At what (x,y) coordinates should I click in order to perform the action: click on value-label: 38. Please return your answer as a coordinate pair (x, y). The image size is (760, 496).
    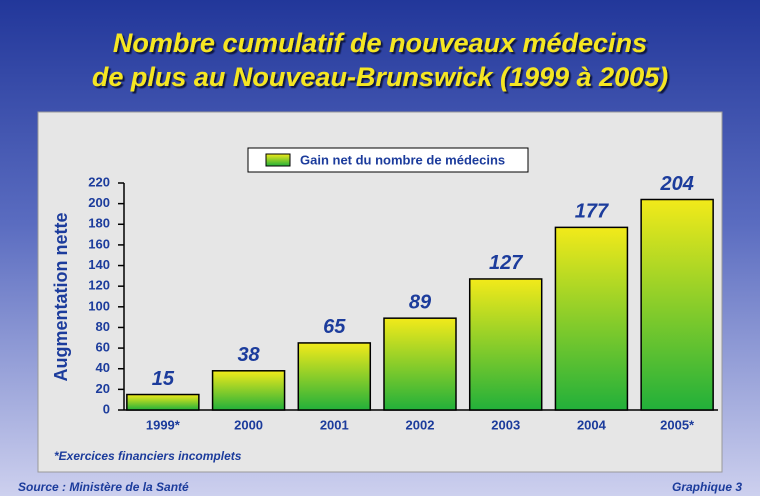
    Looking at the image, I should click on (248, 355).